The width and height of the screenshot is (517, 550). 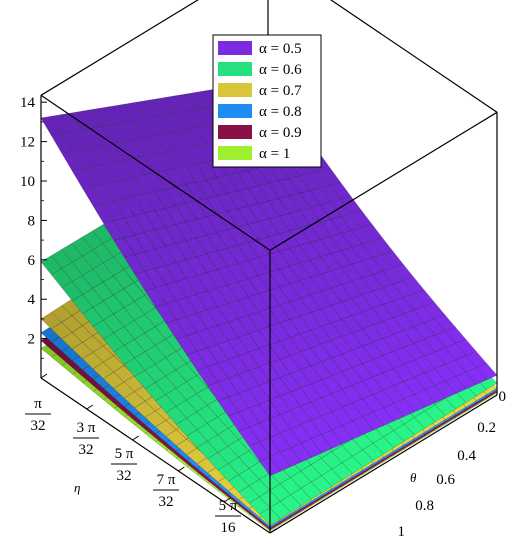 What do you see at coordinates (77, 487) in the screenshot?
I see `eta-axis-label: η` at bounding box center [77, 487].